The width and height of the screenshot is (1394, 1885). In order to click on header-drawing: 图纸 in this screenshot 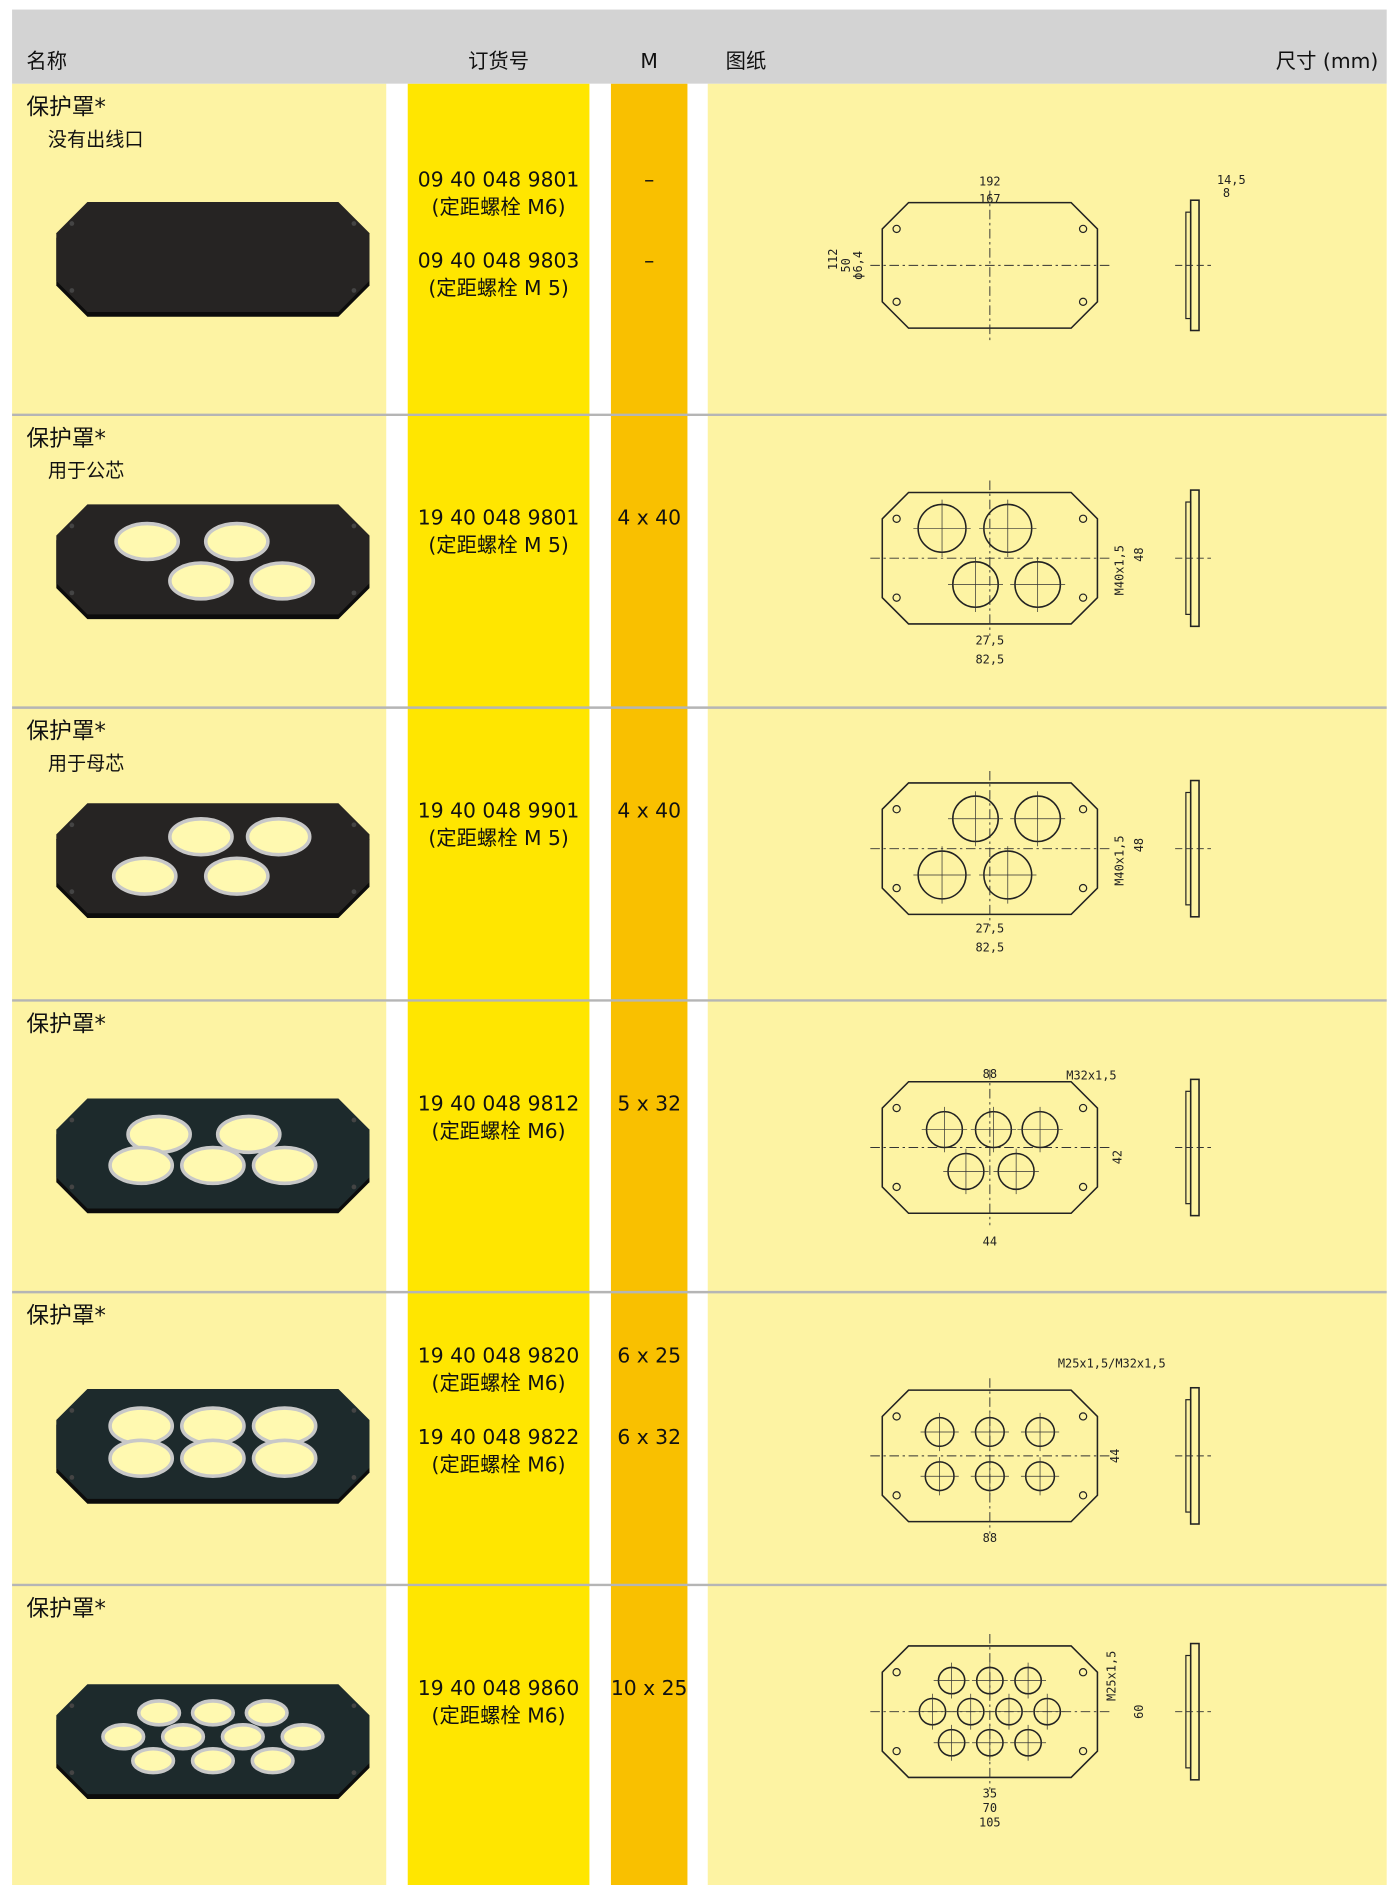, I will do `click(746, 61)`.